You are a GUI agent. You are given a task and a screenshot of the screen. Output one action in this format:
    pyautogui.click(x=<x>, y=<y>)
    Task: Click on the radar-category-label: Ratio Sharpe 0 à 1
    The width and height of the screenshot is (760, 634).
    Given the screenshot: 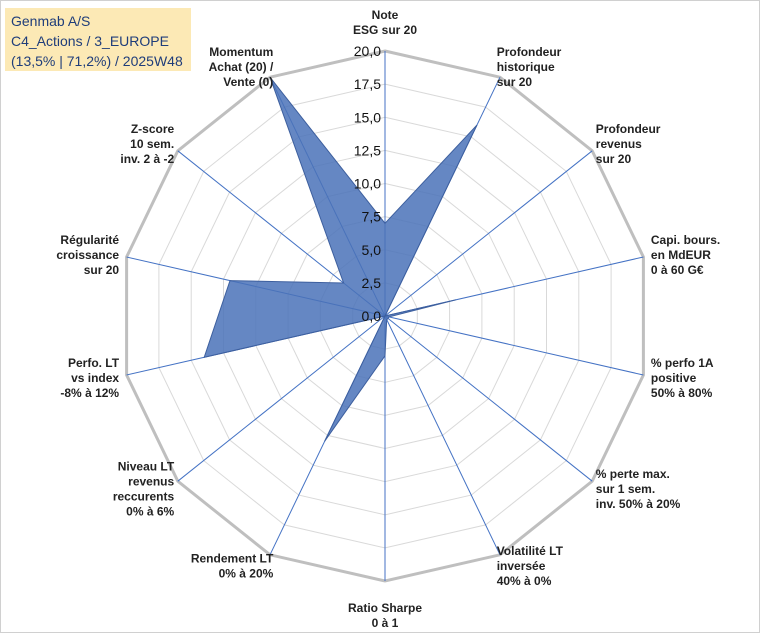 What is the action you would take?
    pyautogui.click(x=385, y=615)
    